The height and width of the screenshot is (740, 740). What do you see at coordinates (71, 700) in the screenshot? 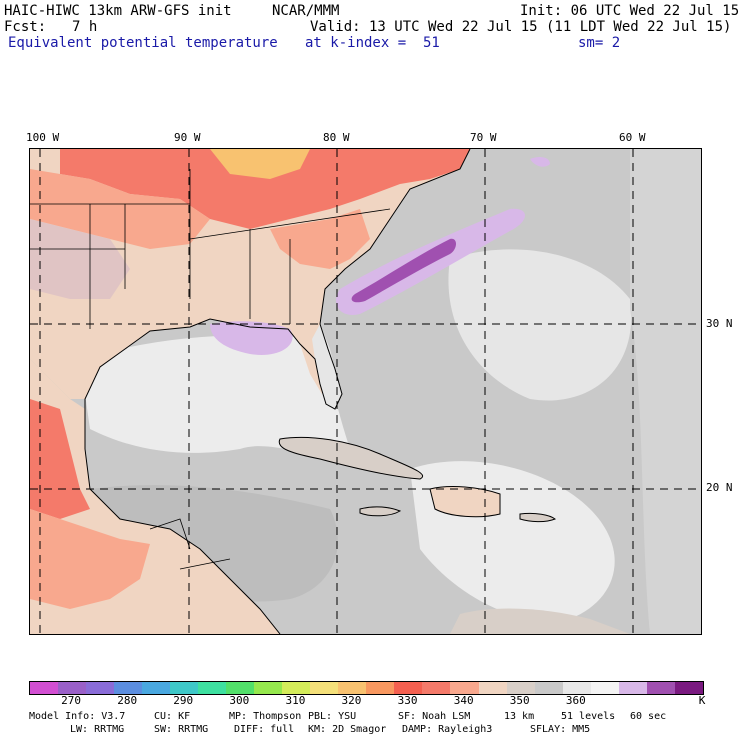
I see `colorbar-tick-label: 270` at bounding box center [71, 700].